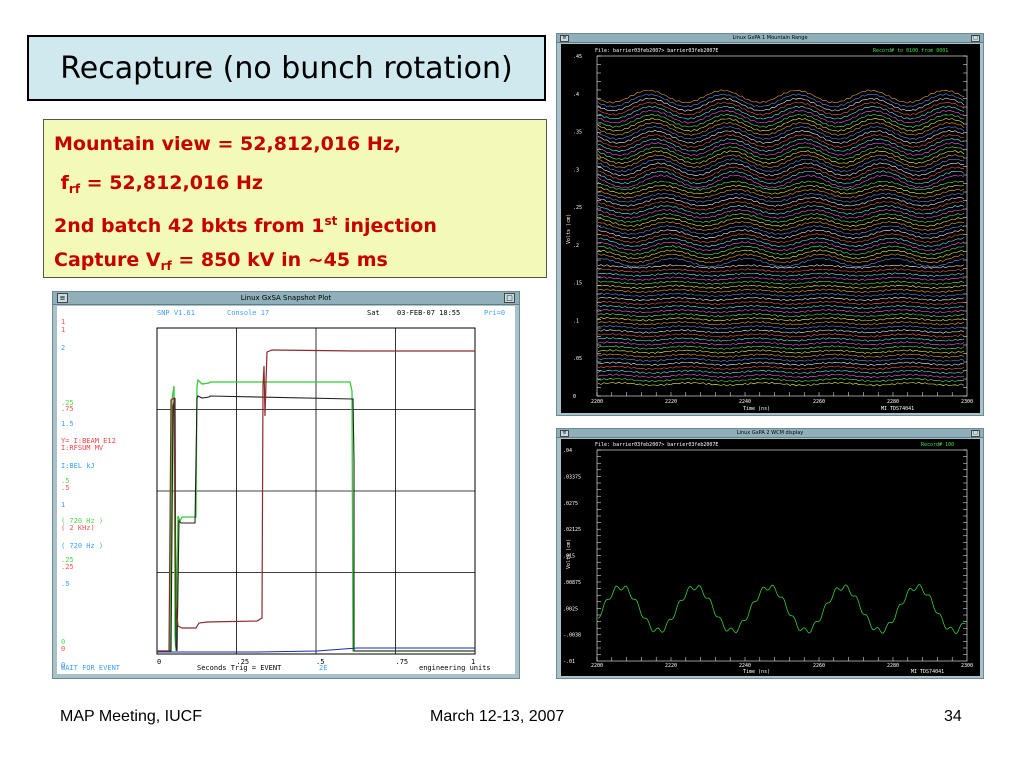 The height and width of the screenshot is (768, 1024). Describe the element at coordinates (455, 668) in the screenshot. I see `snapshot-units-label: engineering units` at that location.